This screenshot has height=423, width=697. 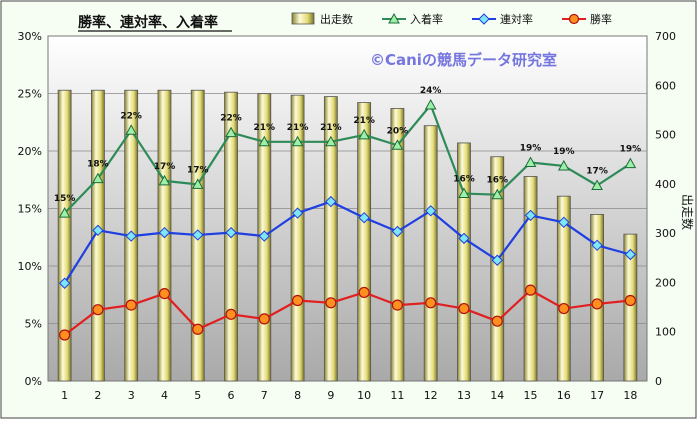 What do you see at coordinates (497, 395) in the screenshot?
I see `x-tick-label: 14` at bounding box center [497, 395].